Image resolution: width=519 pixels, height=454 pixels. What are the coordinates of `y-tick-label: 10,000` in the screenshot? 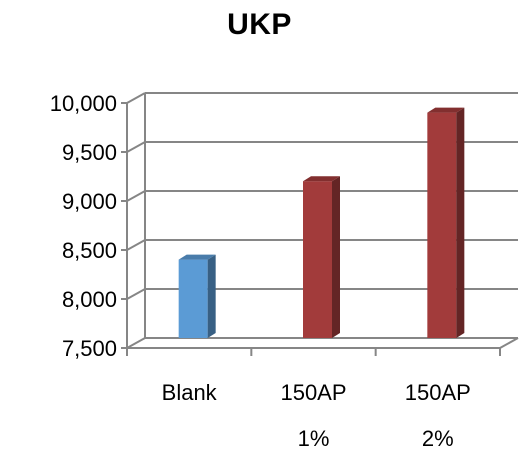 It's located at (83, 103).